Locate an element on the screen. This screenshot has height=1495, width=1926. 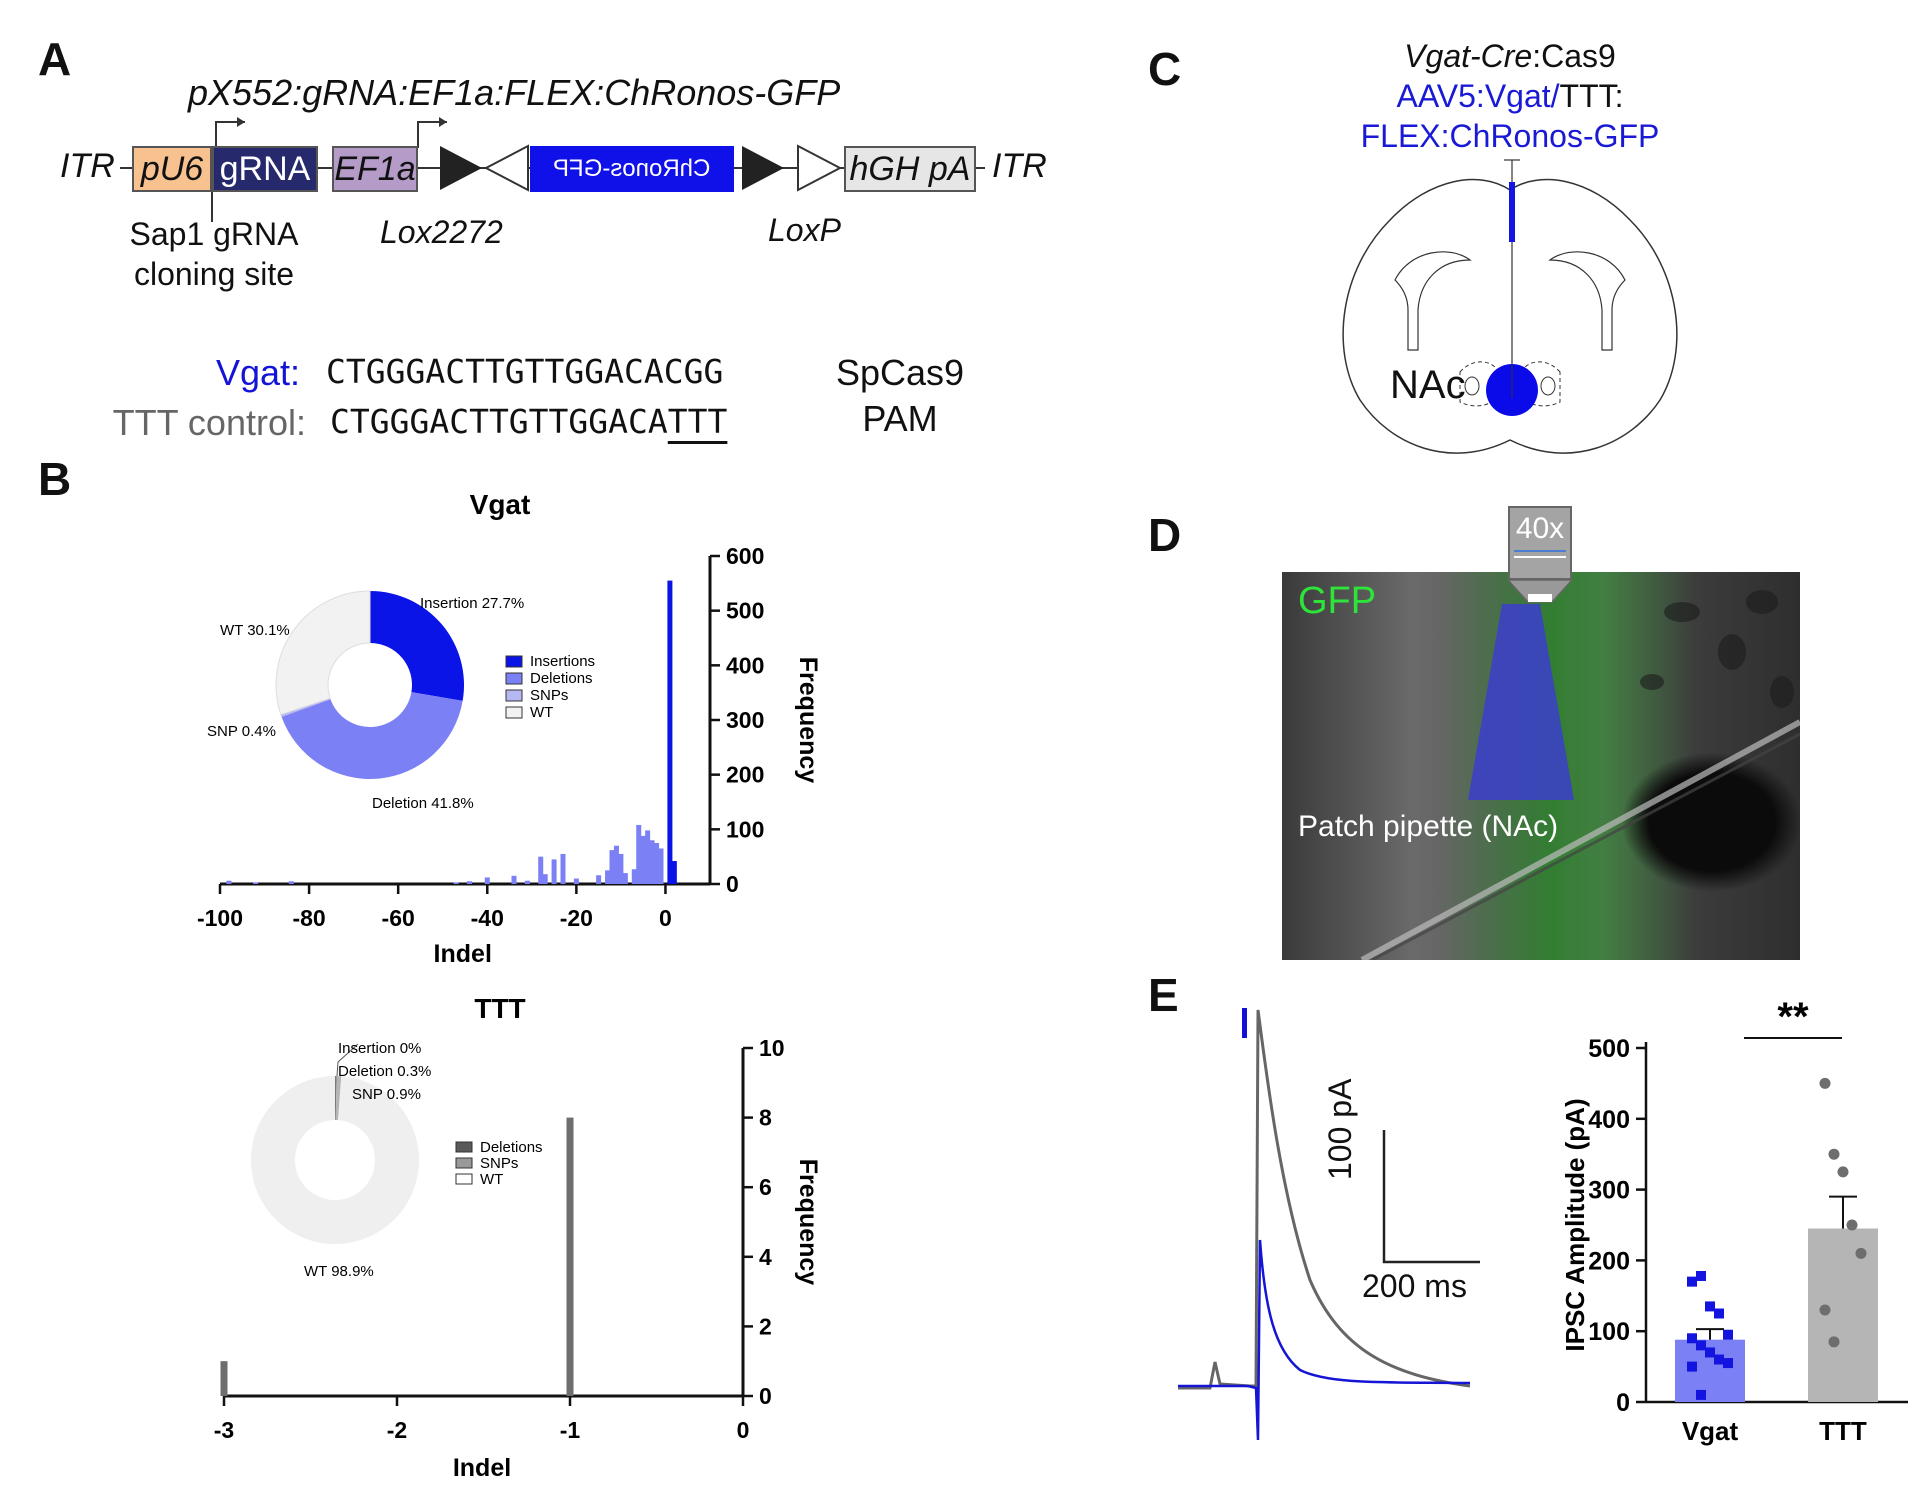
scale-x-label: 200 ms is located at coordinates (1414, 1286).